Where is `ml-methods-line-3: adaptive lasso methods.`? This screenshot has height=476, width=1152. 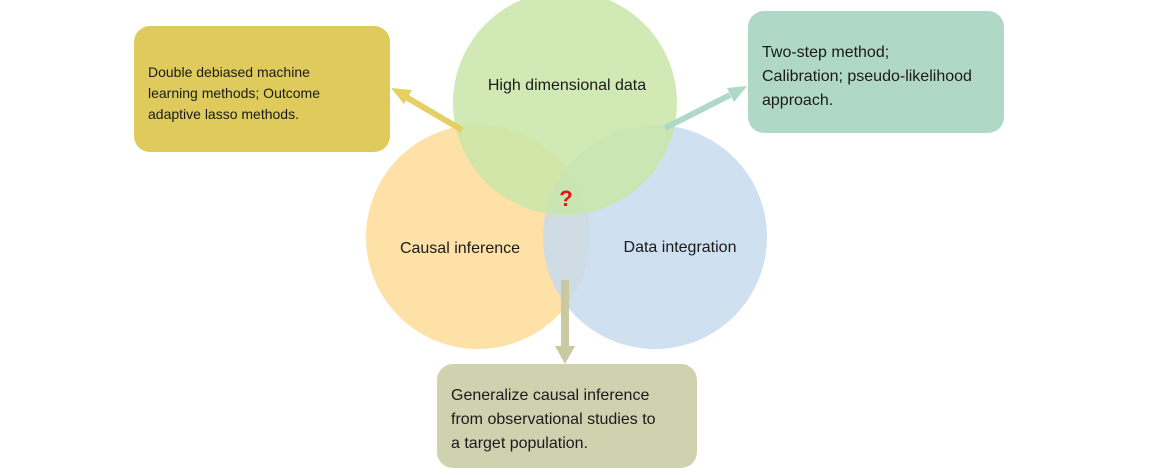
ml-methods-line-3: adaptive lasso methods. is located at coordinates (223, 114).